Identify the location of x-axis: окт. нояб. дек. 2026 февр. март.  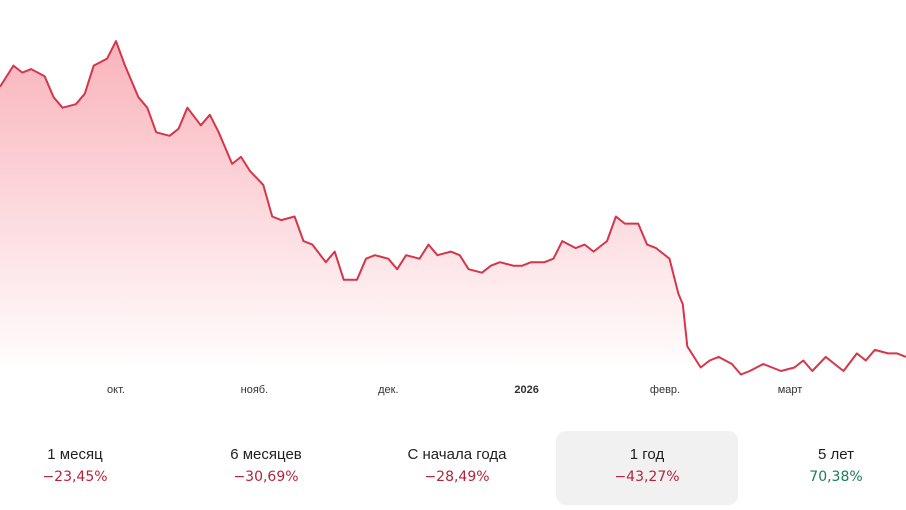
(454, 390).